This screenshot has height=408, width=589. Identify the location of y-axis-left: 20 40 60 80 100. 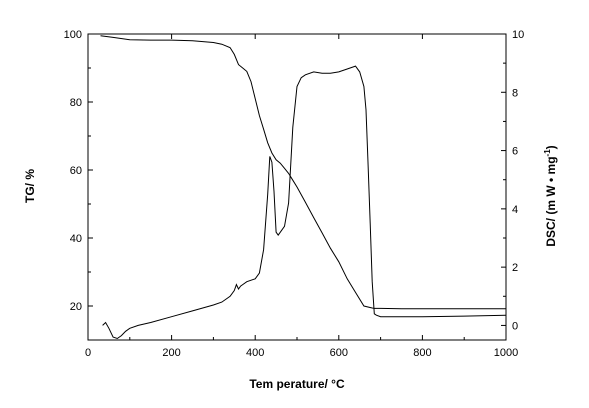
(78, 171).